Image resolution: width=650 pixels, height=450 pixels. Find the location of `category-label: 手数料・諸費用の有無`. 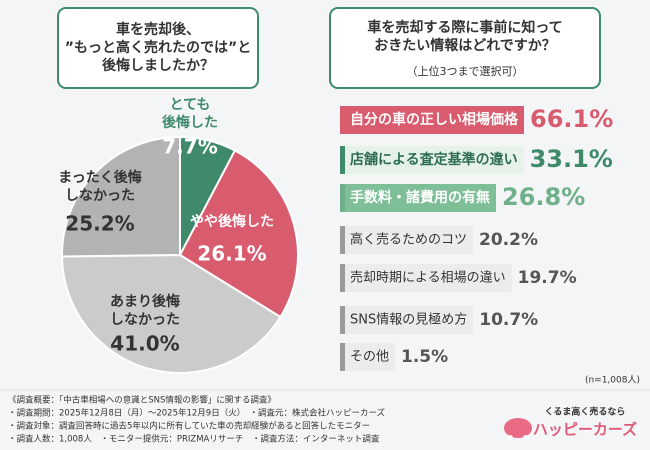

category-label: 手数料・諸費用の有無 is located at coordinates (420, 197).